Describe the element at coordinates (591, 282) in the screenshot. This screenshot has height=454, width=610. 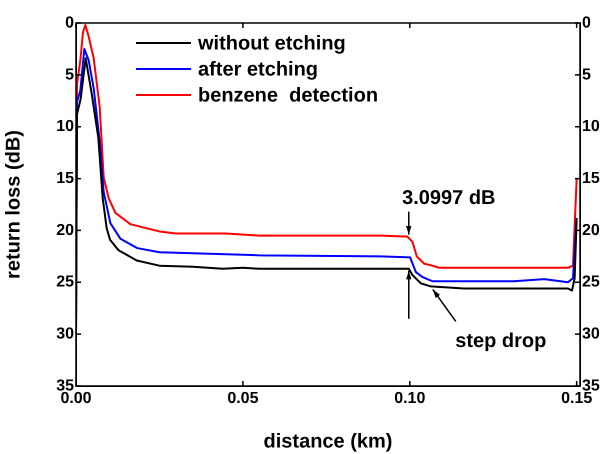
I see `y2-tick-label: 25` at that location.